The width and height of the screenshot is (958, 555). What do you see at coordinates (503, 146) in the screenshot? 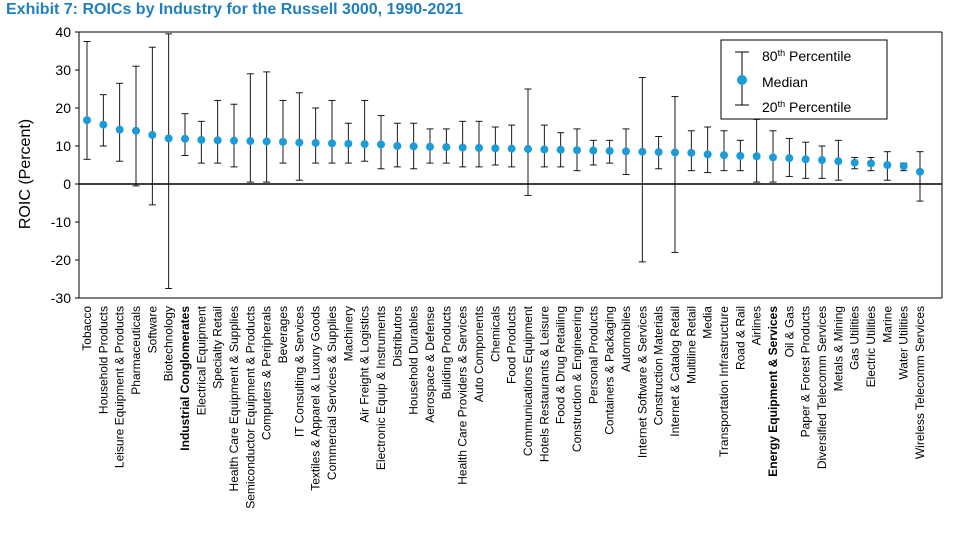
I see `median-markers` at bounding box center [503, 146].